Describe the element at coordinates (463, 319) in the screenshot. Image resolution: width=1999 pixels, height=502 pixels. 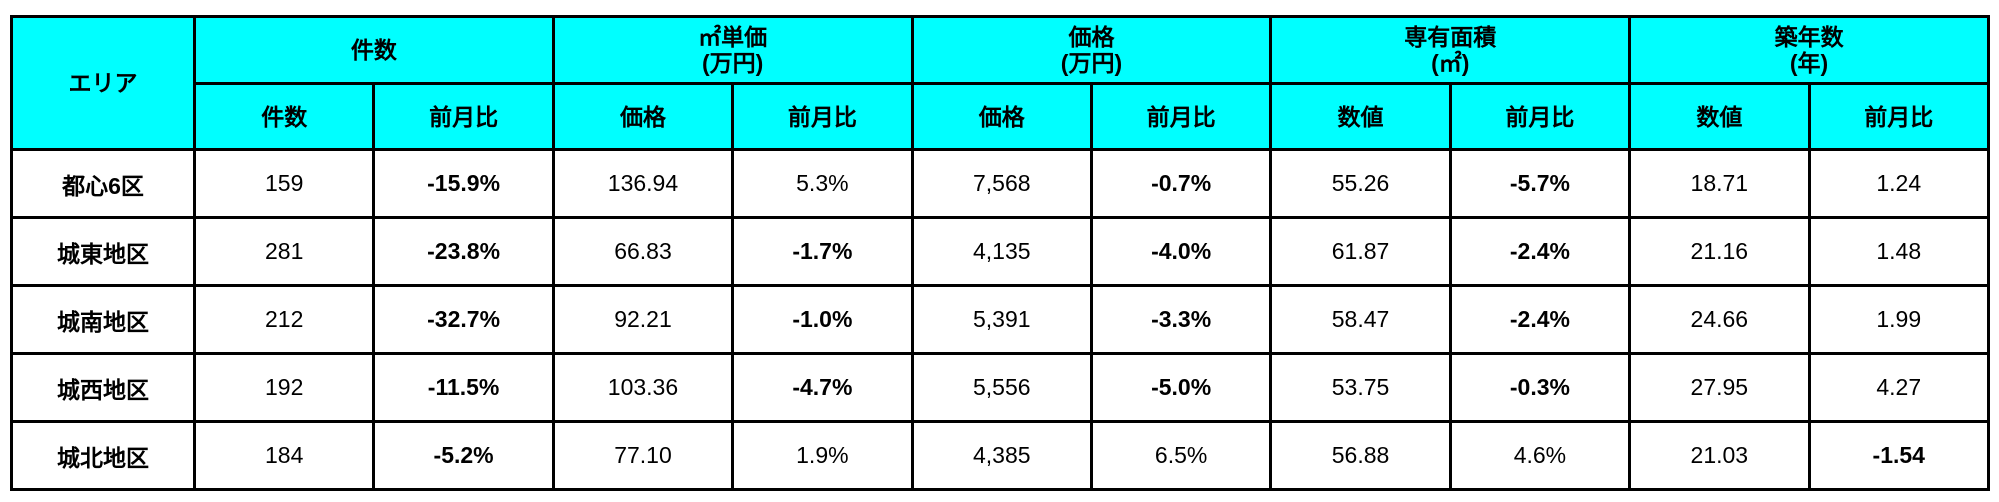
I see `mom-change-cell: -32.7%` at that location.